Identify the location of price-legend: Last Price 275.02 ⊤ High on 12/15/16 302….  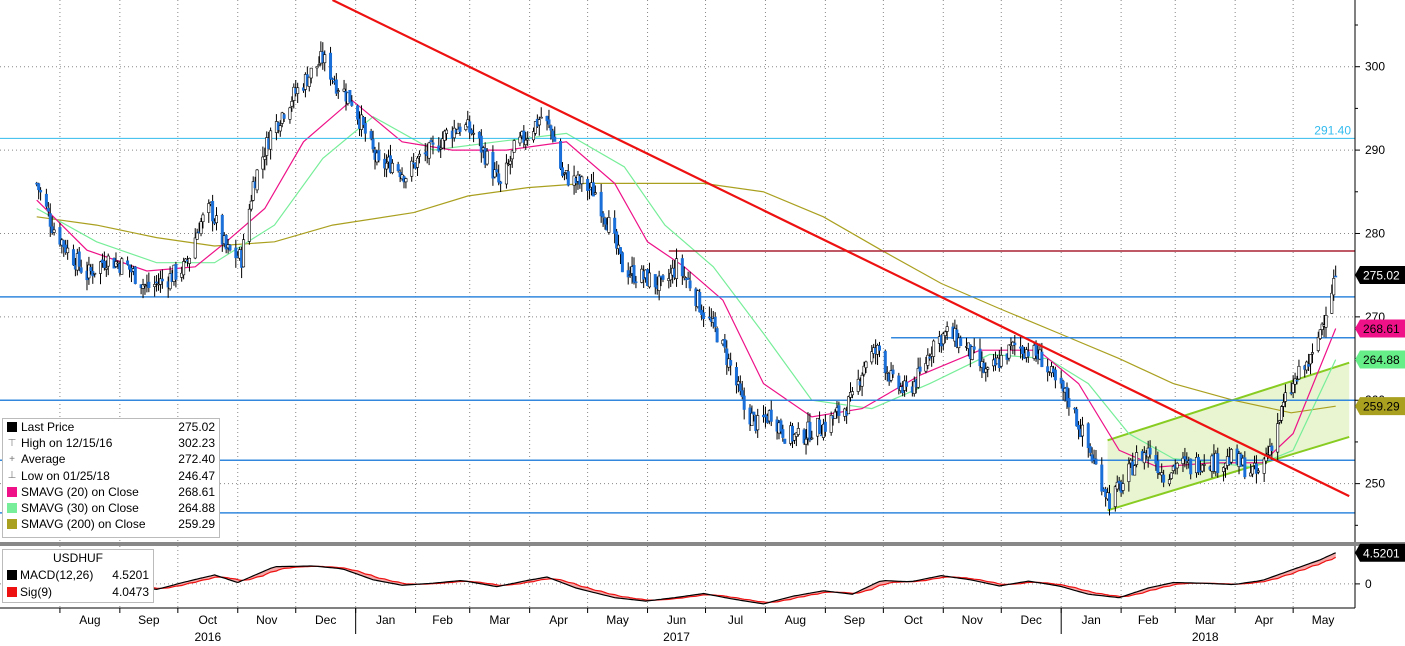
(111, 478).